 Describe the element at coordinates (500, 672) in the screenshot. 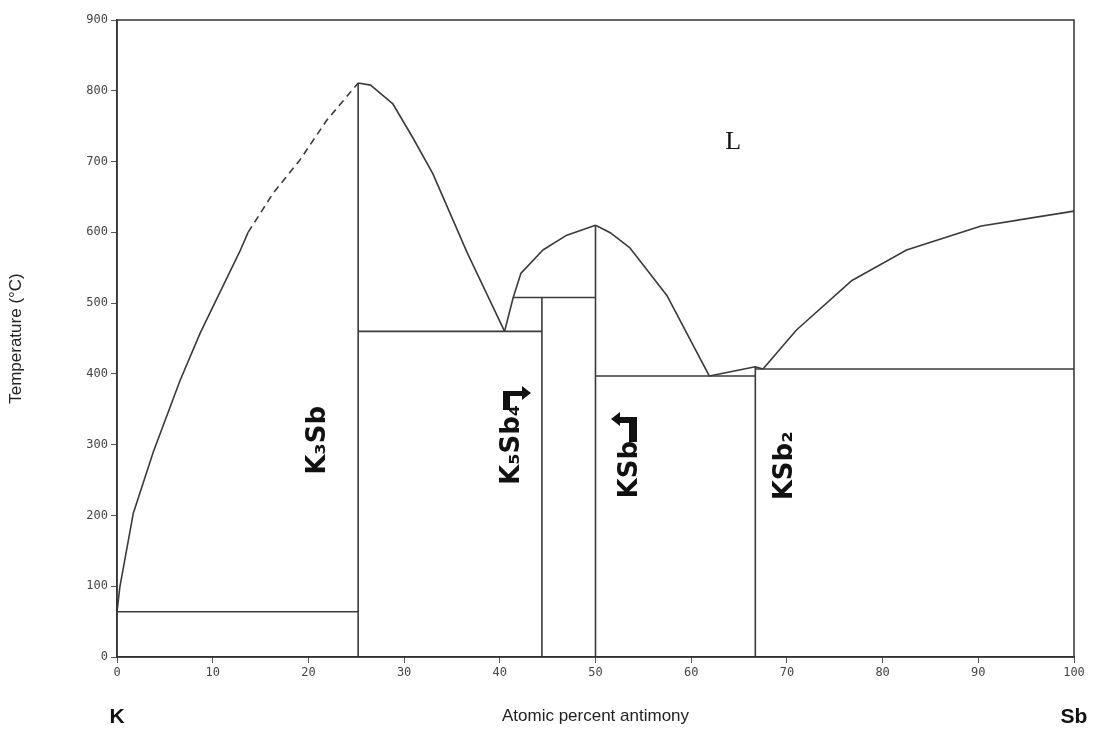

I see `x-tick-label: 40` at that location.